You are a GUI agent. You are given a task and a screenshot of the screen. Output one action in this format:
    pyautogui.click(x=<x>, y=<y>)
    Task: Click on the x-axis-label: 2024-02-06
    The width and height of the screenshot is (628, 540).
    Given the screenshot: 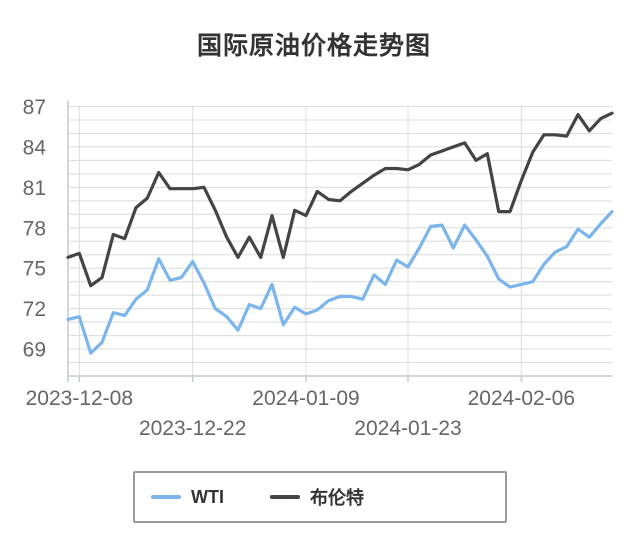 What is the action you would take?
    pyautogui.click(x=521, y=398)
    